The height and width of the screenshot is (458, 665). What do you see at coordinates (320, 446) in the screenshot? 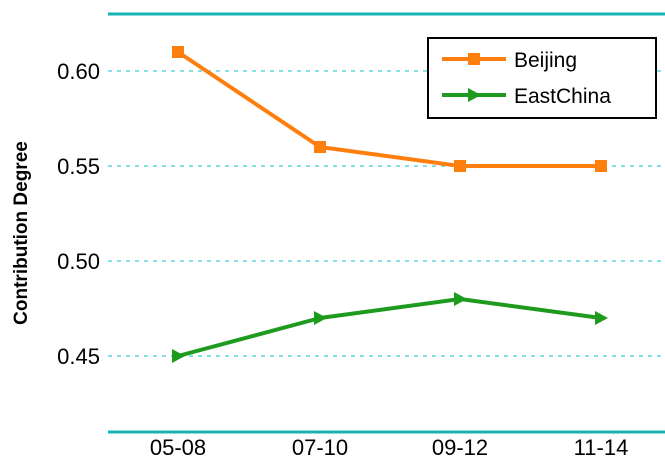
I see `x-tick-label: 07-10` at bounding box center [320, 446].